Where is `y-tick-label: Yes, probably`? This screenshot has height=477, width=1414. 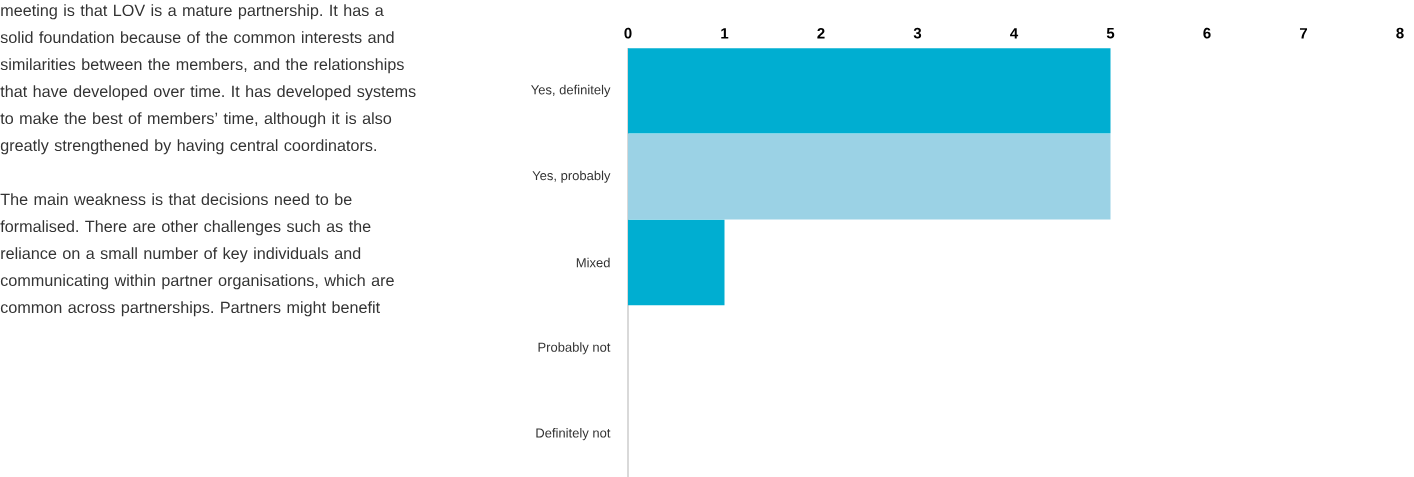 y-tick-label: Yes, probably is located at coordinates (571, 176).